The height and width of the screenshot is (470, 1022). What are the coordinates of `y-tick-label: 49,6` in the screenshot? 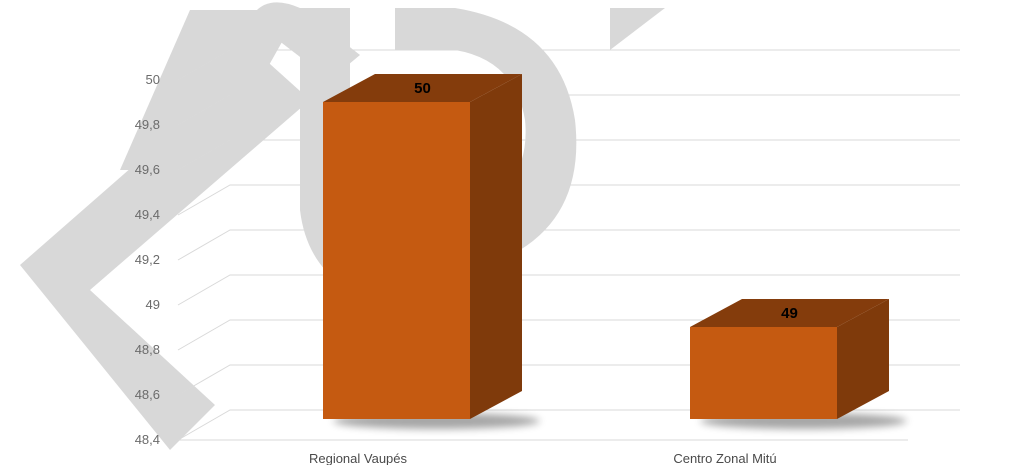 It's located at (147, 169).